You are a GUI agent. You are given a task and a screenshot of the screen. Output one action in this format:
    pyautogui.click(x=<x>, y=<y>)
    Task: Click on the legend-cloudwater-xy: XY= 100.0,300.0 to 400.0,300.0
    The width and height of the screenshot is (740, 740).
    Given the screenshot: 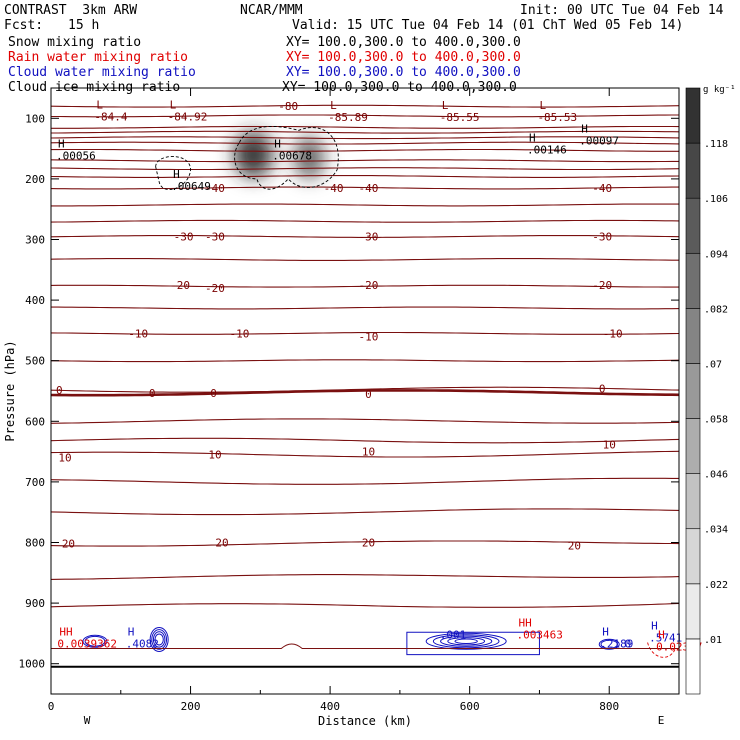 What is the action you would take?
    pyautogui.click(x=403, y=72)
    